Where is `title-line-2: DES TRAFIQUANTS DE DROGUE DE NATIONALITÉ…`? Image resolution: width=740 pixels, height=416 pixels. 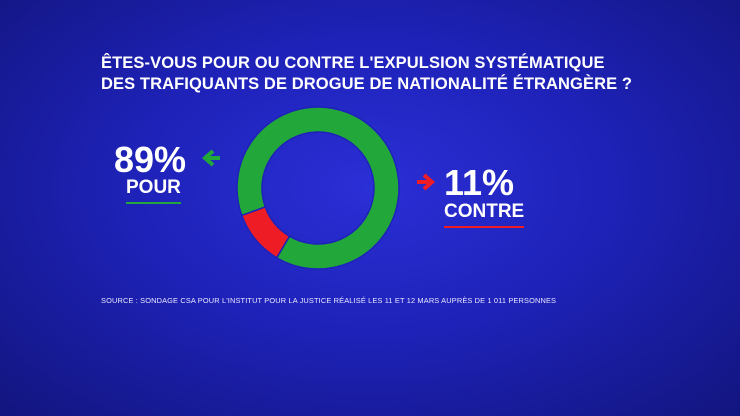 title-line-2: DES TRAFIQUANTS DE DROGUE DE NATIONALITÉ… is located at coordinates (367, 84).